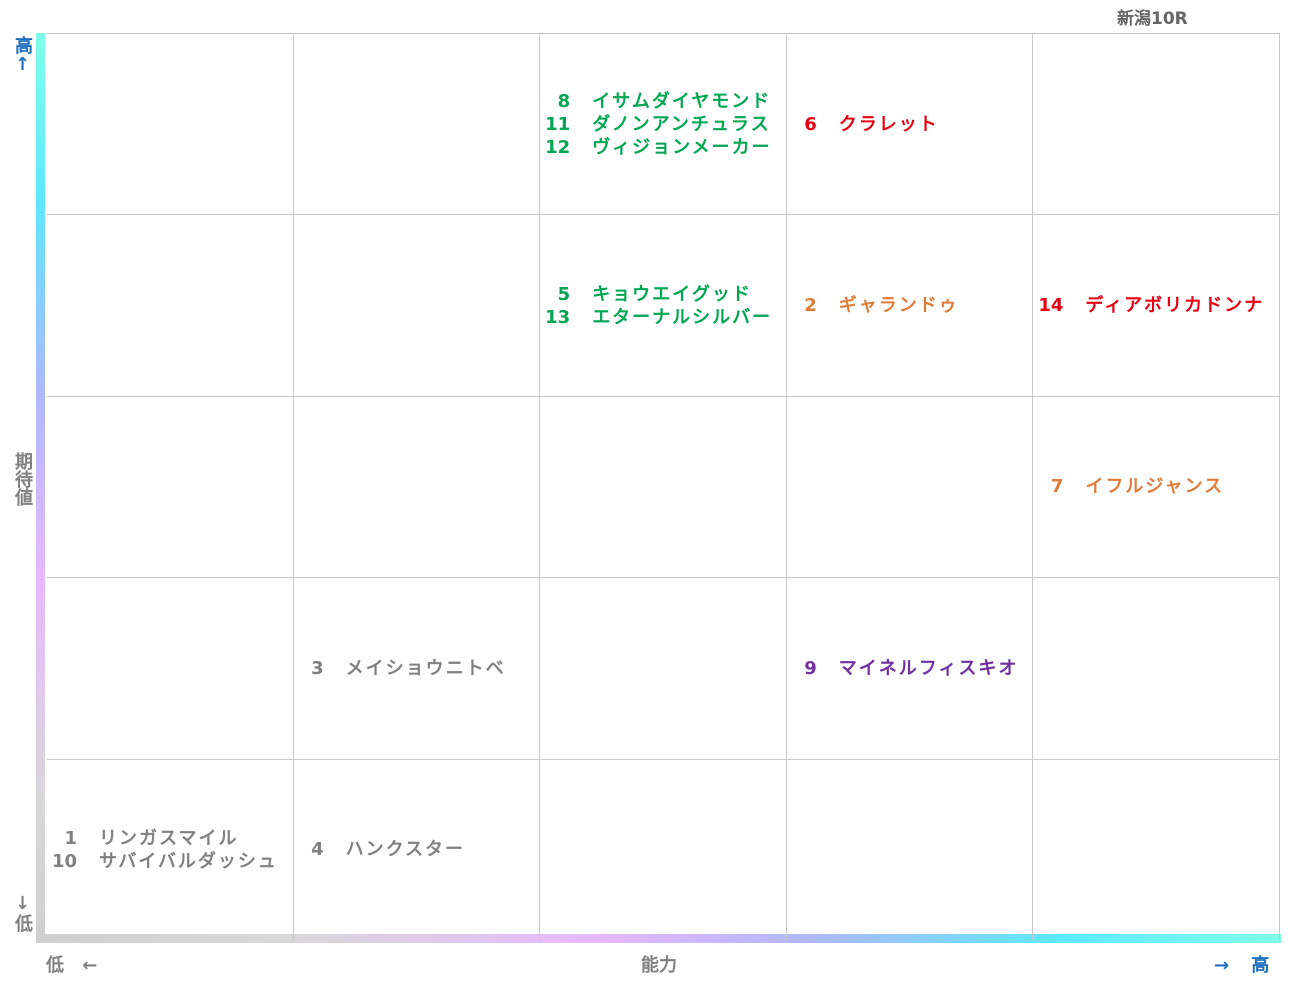  I want to click on horse-entry: 4 ハンクスター, so click(417, 849).